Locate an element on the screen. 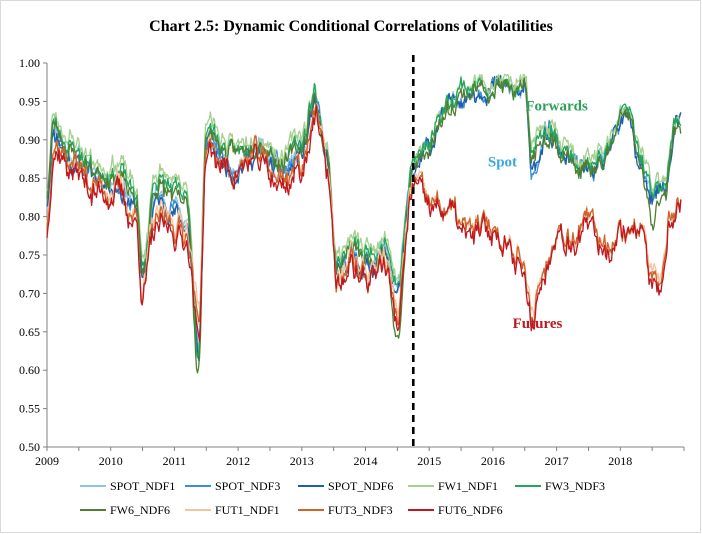 The image size is (702, 534). x-axis: 2009 2010 2011 2012 2013 2014 2015 2016 2017 2018 is located at coordinates (360, 457).